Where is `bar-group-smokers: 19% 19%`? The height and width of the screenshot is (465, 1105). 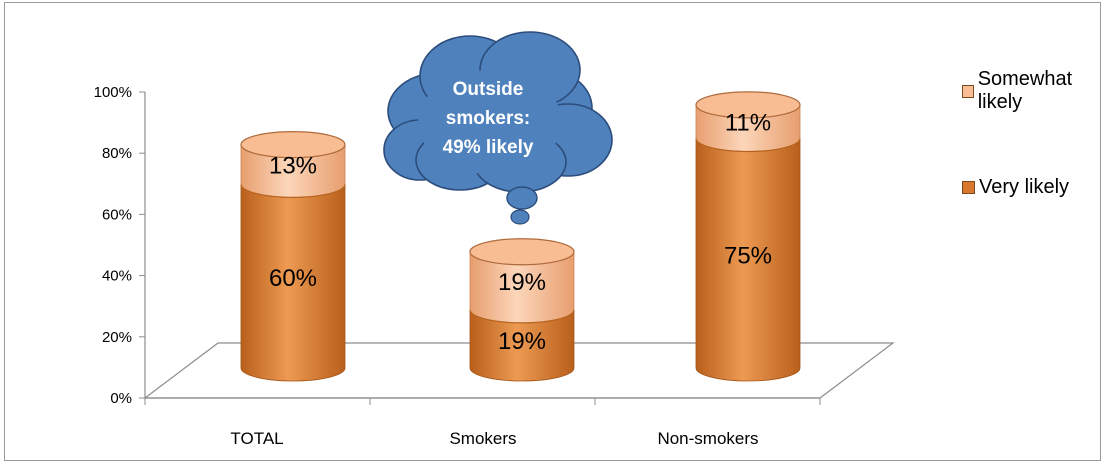 bar-group-smokers: 19% 19% is located at coordinates (522, 310).